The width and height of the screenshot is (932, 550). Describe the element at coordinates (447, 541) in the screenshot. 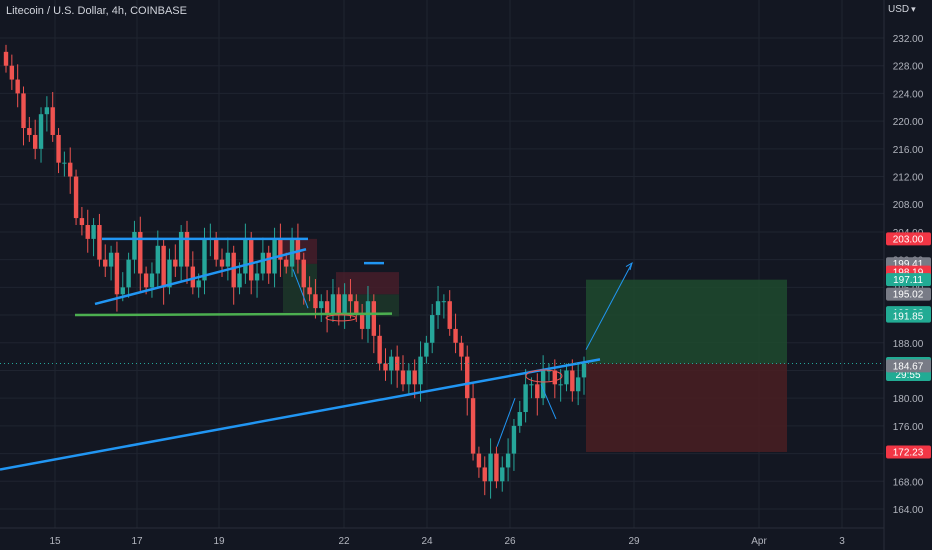

I see `time-axis: 15 17 19 22 24 26 29 Apr 3` at that location.